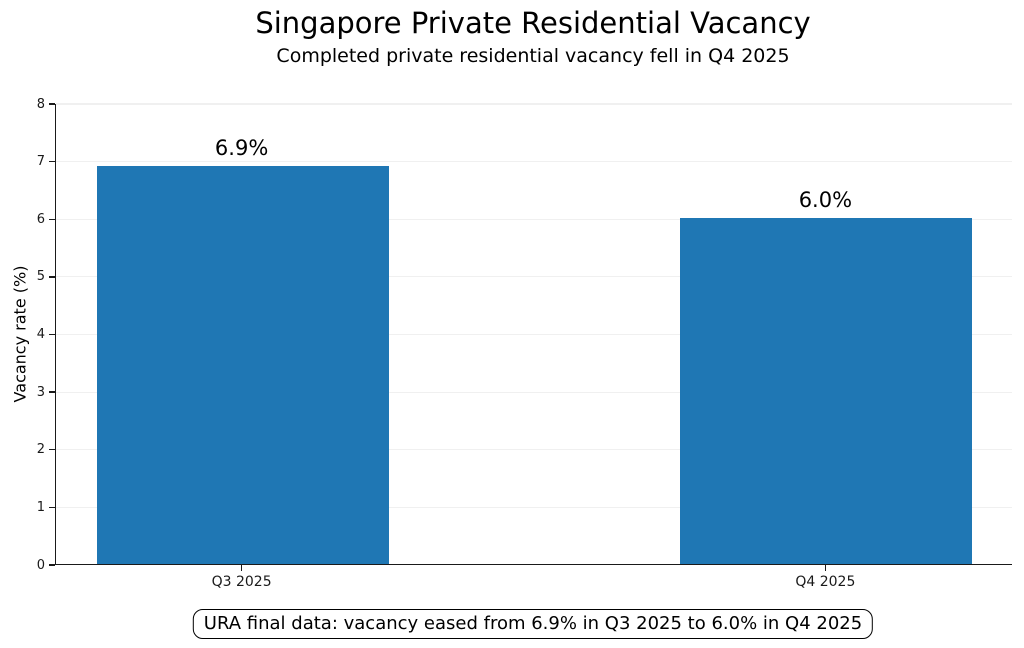 The width and height of the screenshot is (1024, 648). Describe the element at coordinates (40, 219) in the screenshot. I see `y-tick-label-6: 6` at that location.